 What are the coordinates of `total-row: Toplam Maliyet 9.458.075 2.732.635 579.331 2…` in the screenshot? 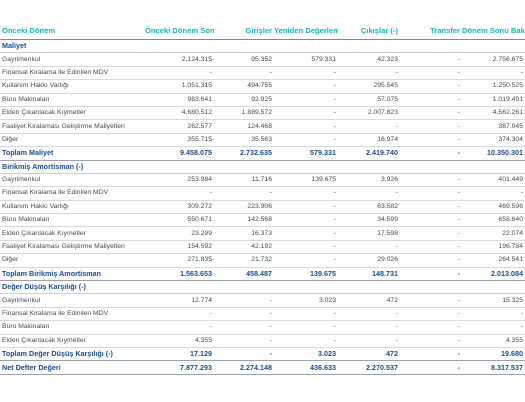 It's located at (262, 153).